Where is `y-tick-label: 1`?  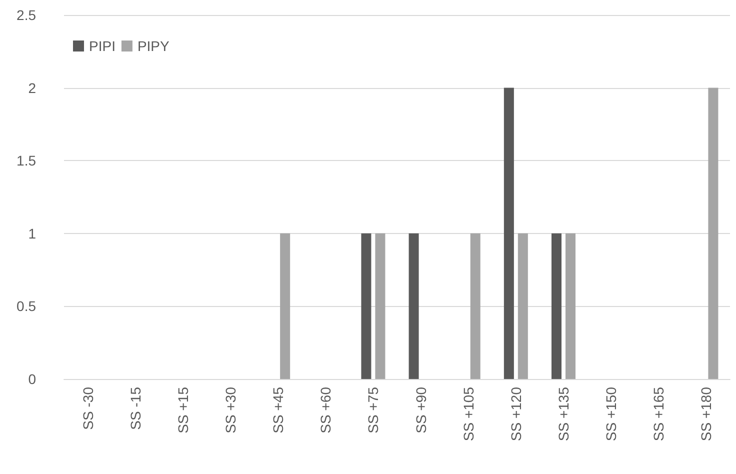
y-tick-label: 1 is located at coordinates (32, 233).